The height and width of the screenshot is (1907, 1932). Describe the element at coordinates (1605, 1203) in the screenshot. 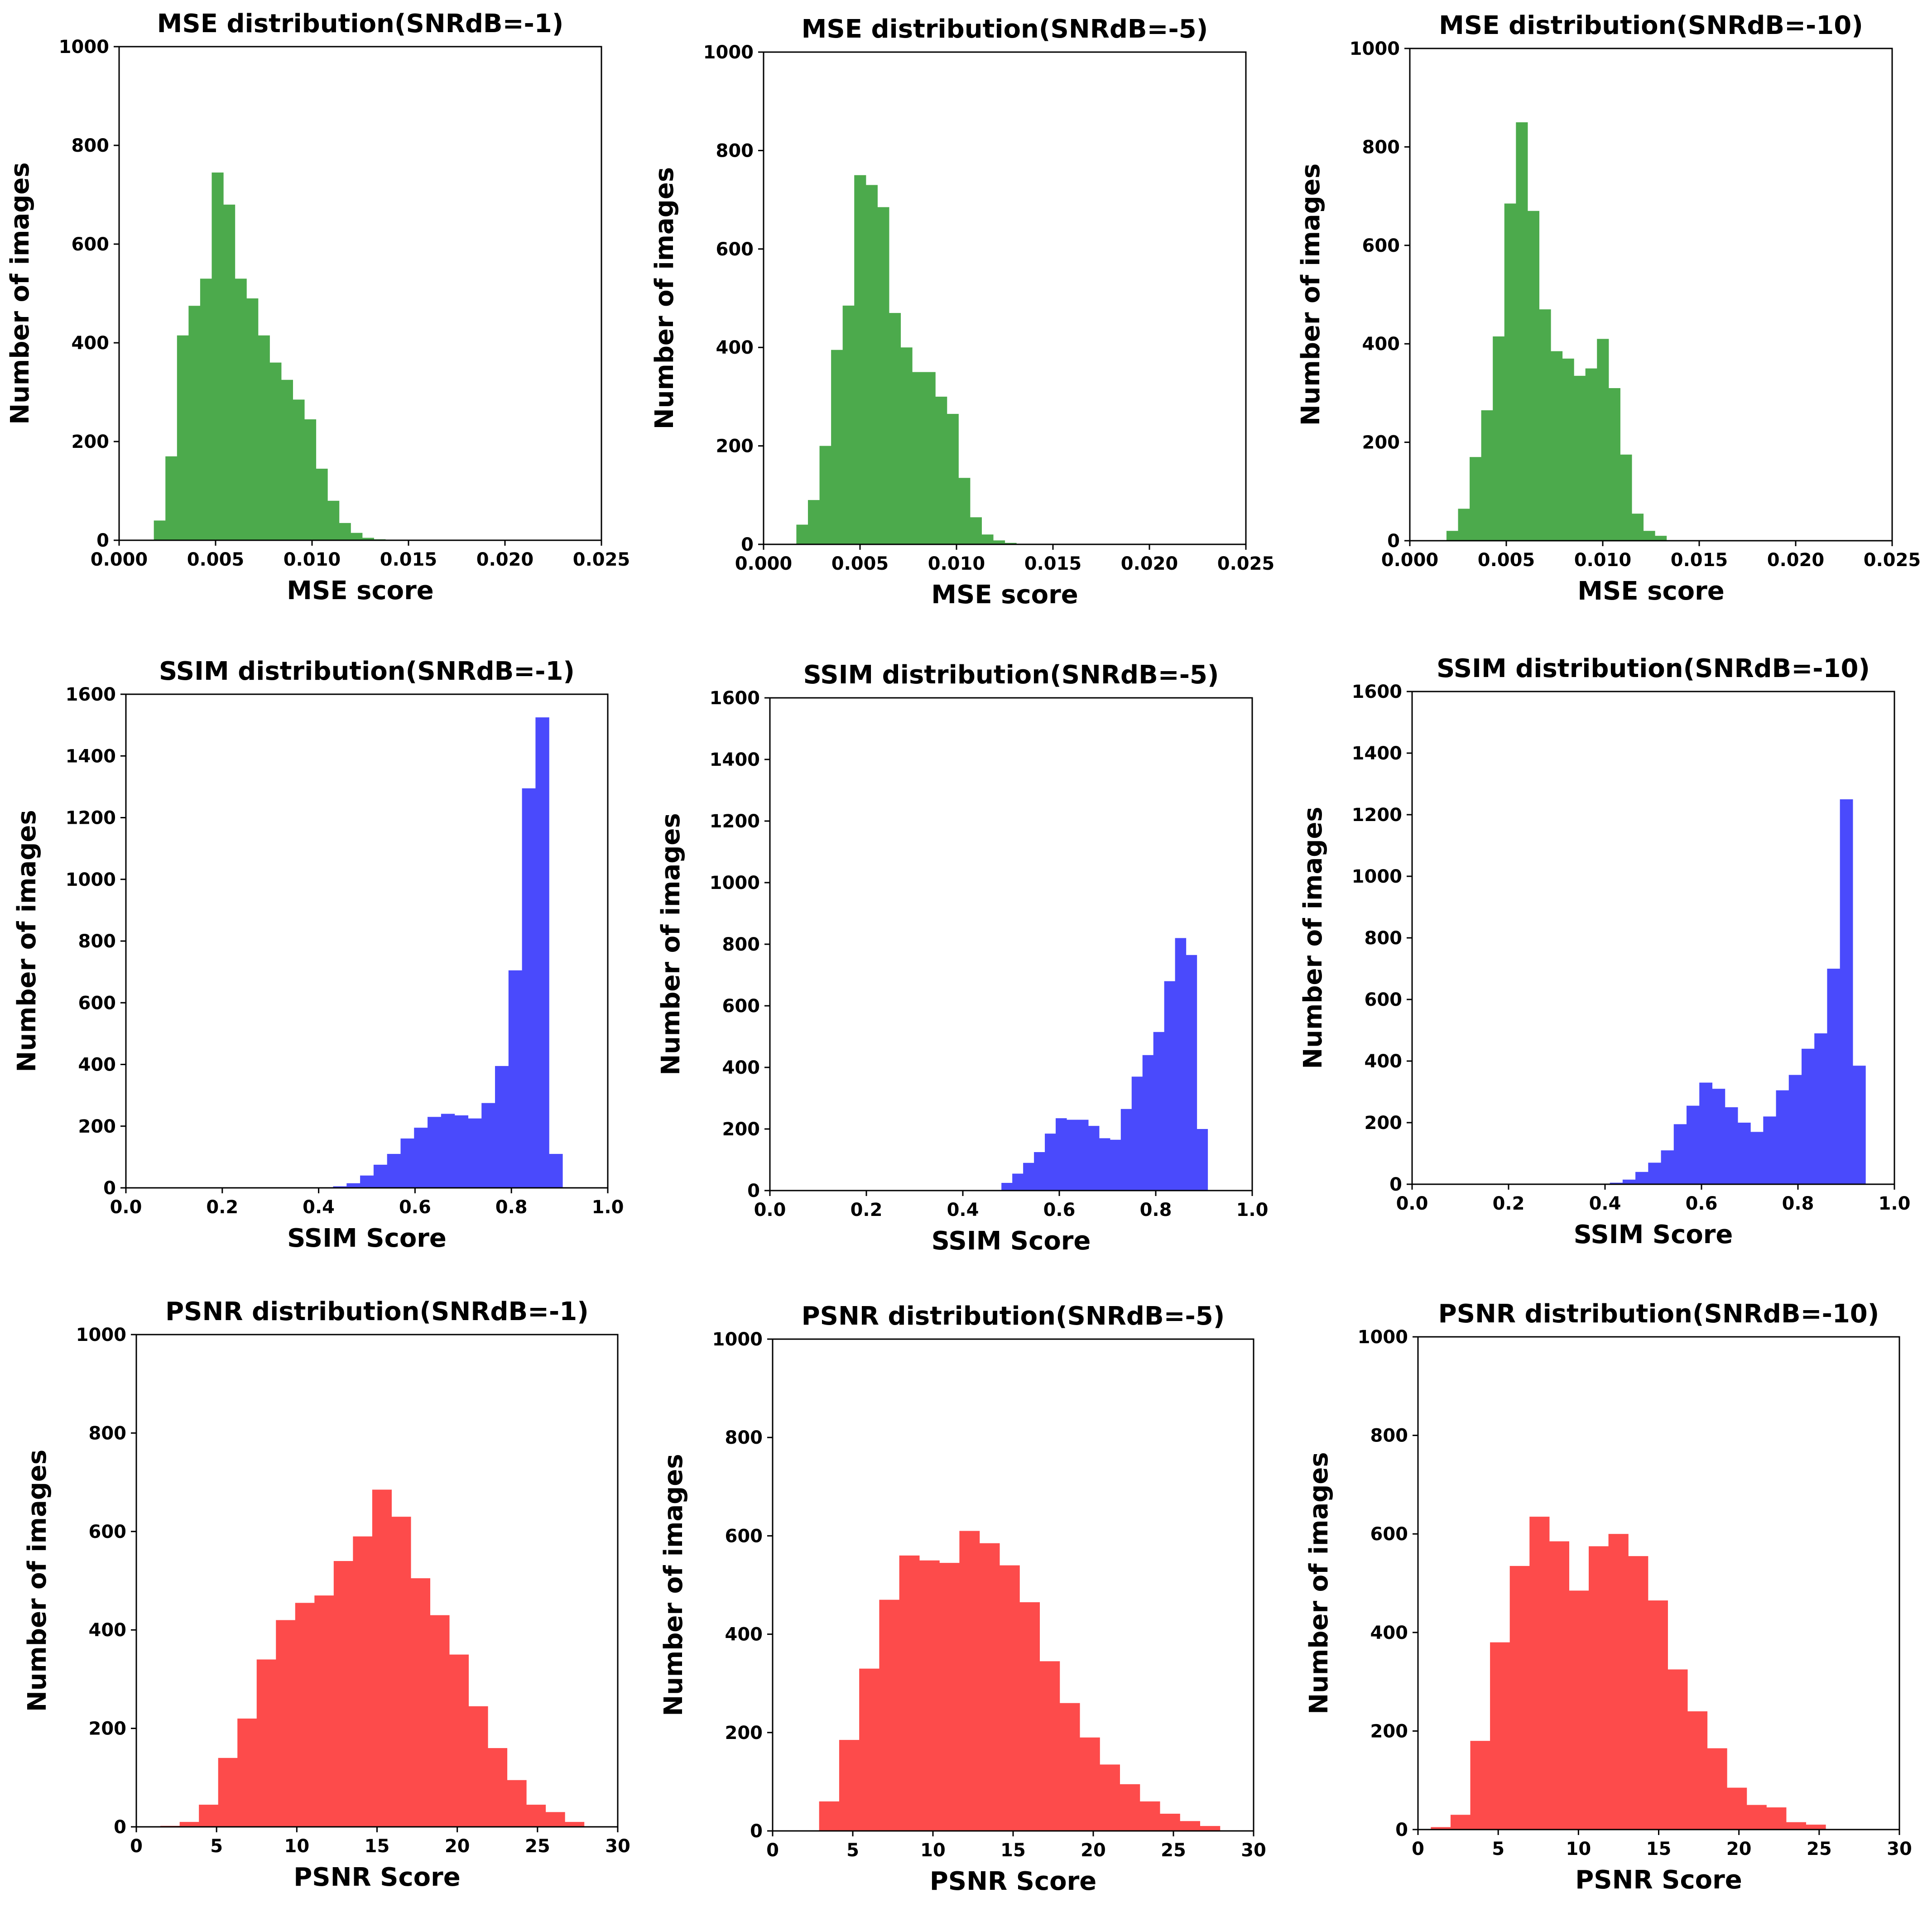

I see `x-tick-label: 0.4` at that location.